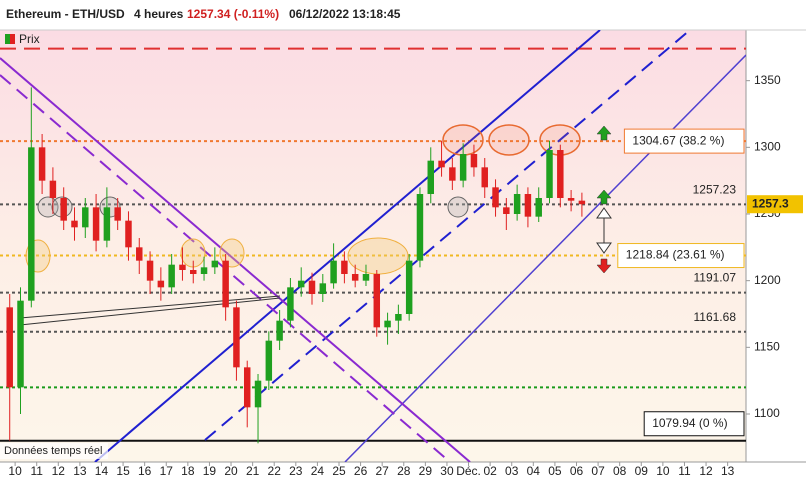 The width and height of the screenshot is (806, 481). What do you see at coordinates (54, 451) in the screenshot?
I see `footnote-bg` at bounding box center [54, 451].